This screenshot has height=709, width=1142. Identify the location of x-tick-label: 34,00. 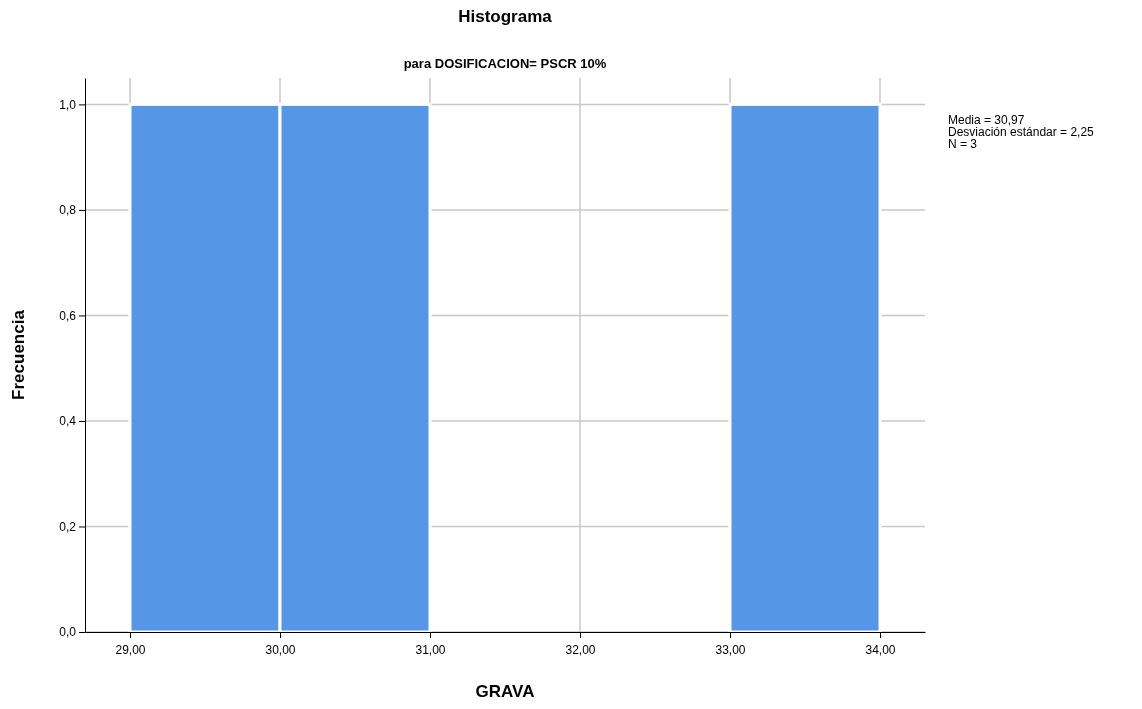
(880, 650).